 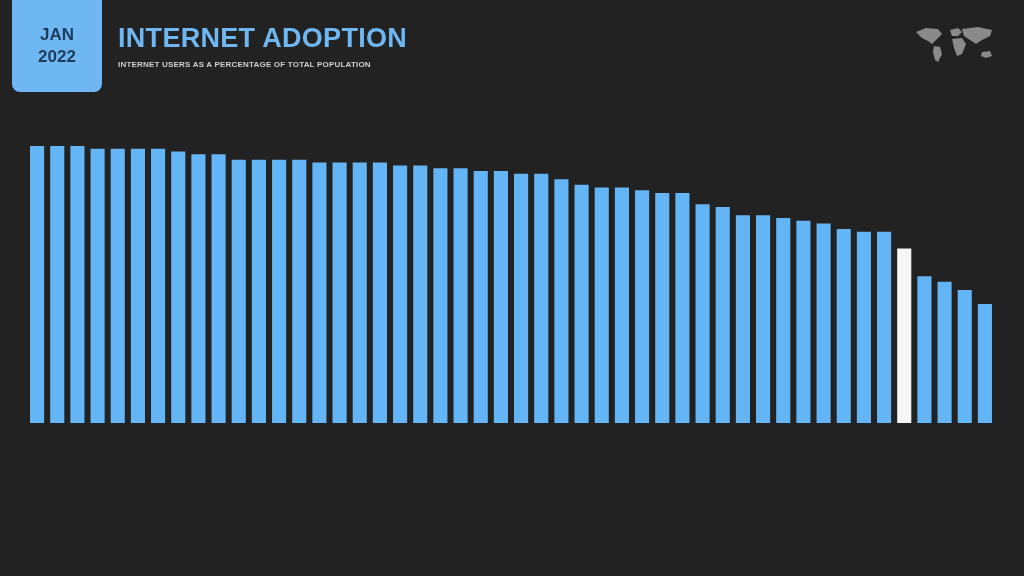 What do you see at coordinates (57, 46) in the screenshot?
I see `text: JAN 2022` at bounding box center [57, 46].